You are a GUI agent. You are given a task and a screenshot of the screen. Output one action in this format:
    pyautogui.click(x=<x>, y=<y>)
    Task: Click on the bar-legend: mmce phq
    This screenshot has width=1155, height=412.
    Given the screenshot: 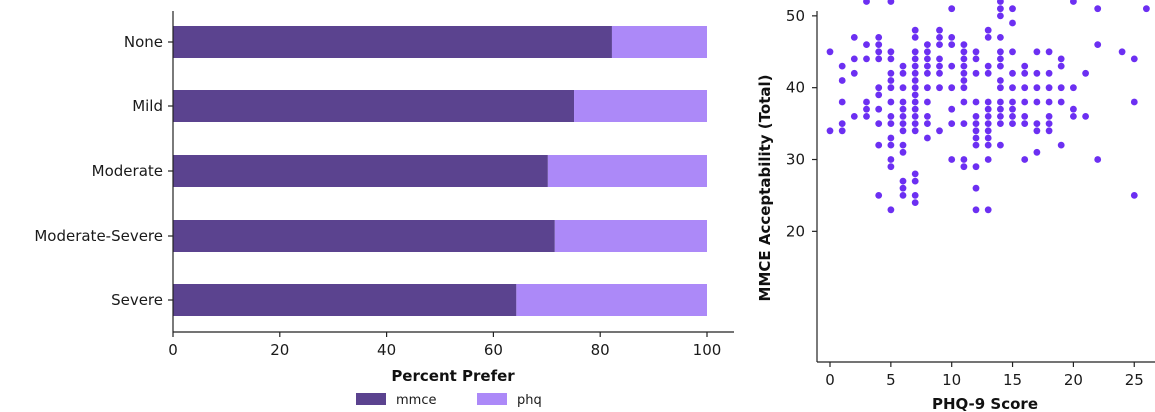 What is the action you would take?
    pyautogui.click(x=449, y=400)
    